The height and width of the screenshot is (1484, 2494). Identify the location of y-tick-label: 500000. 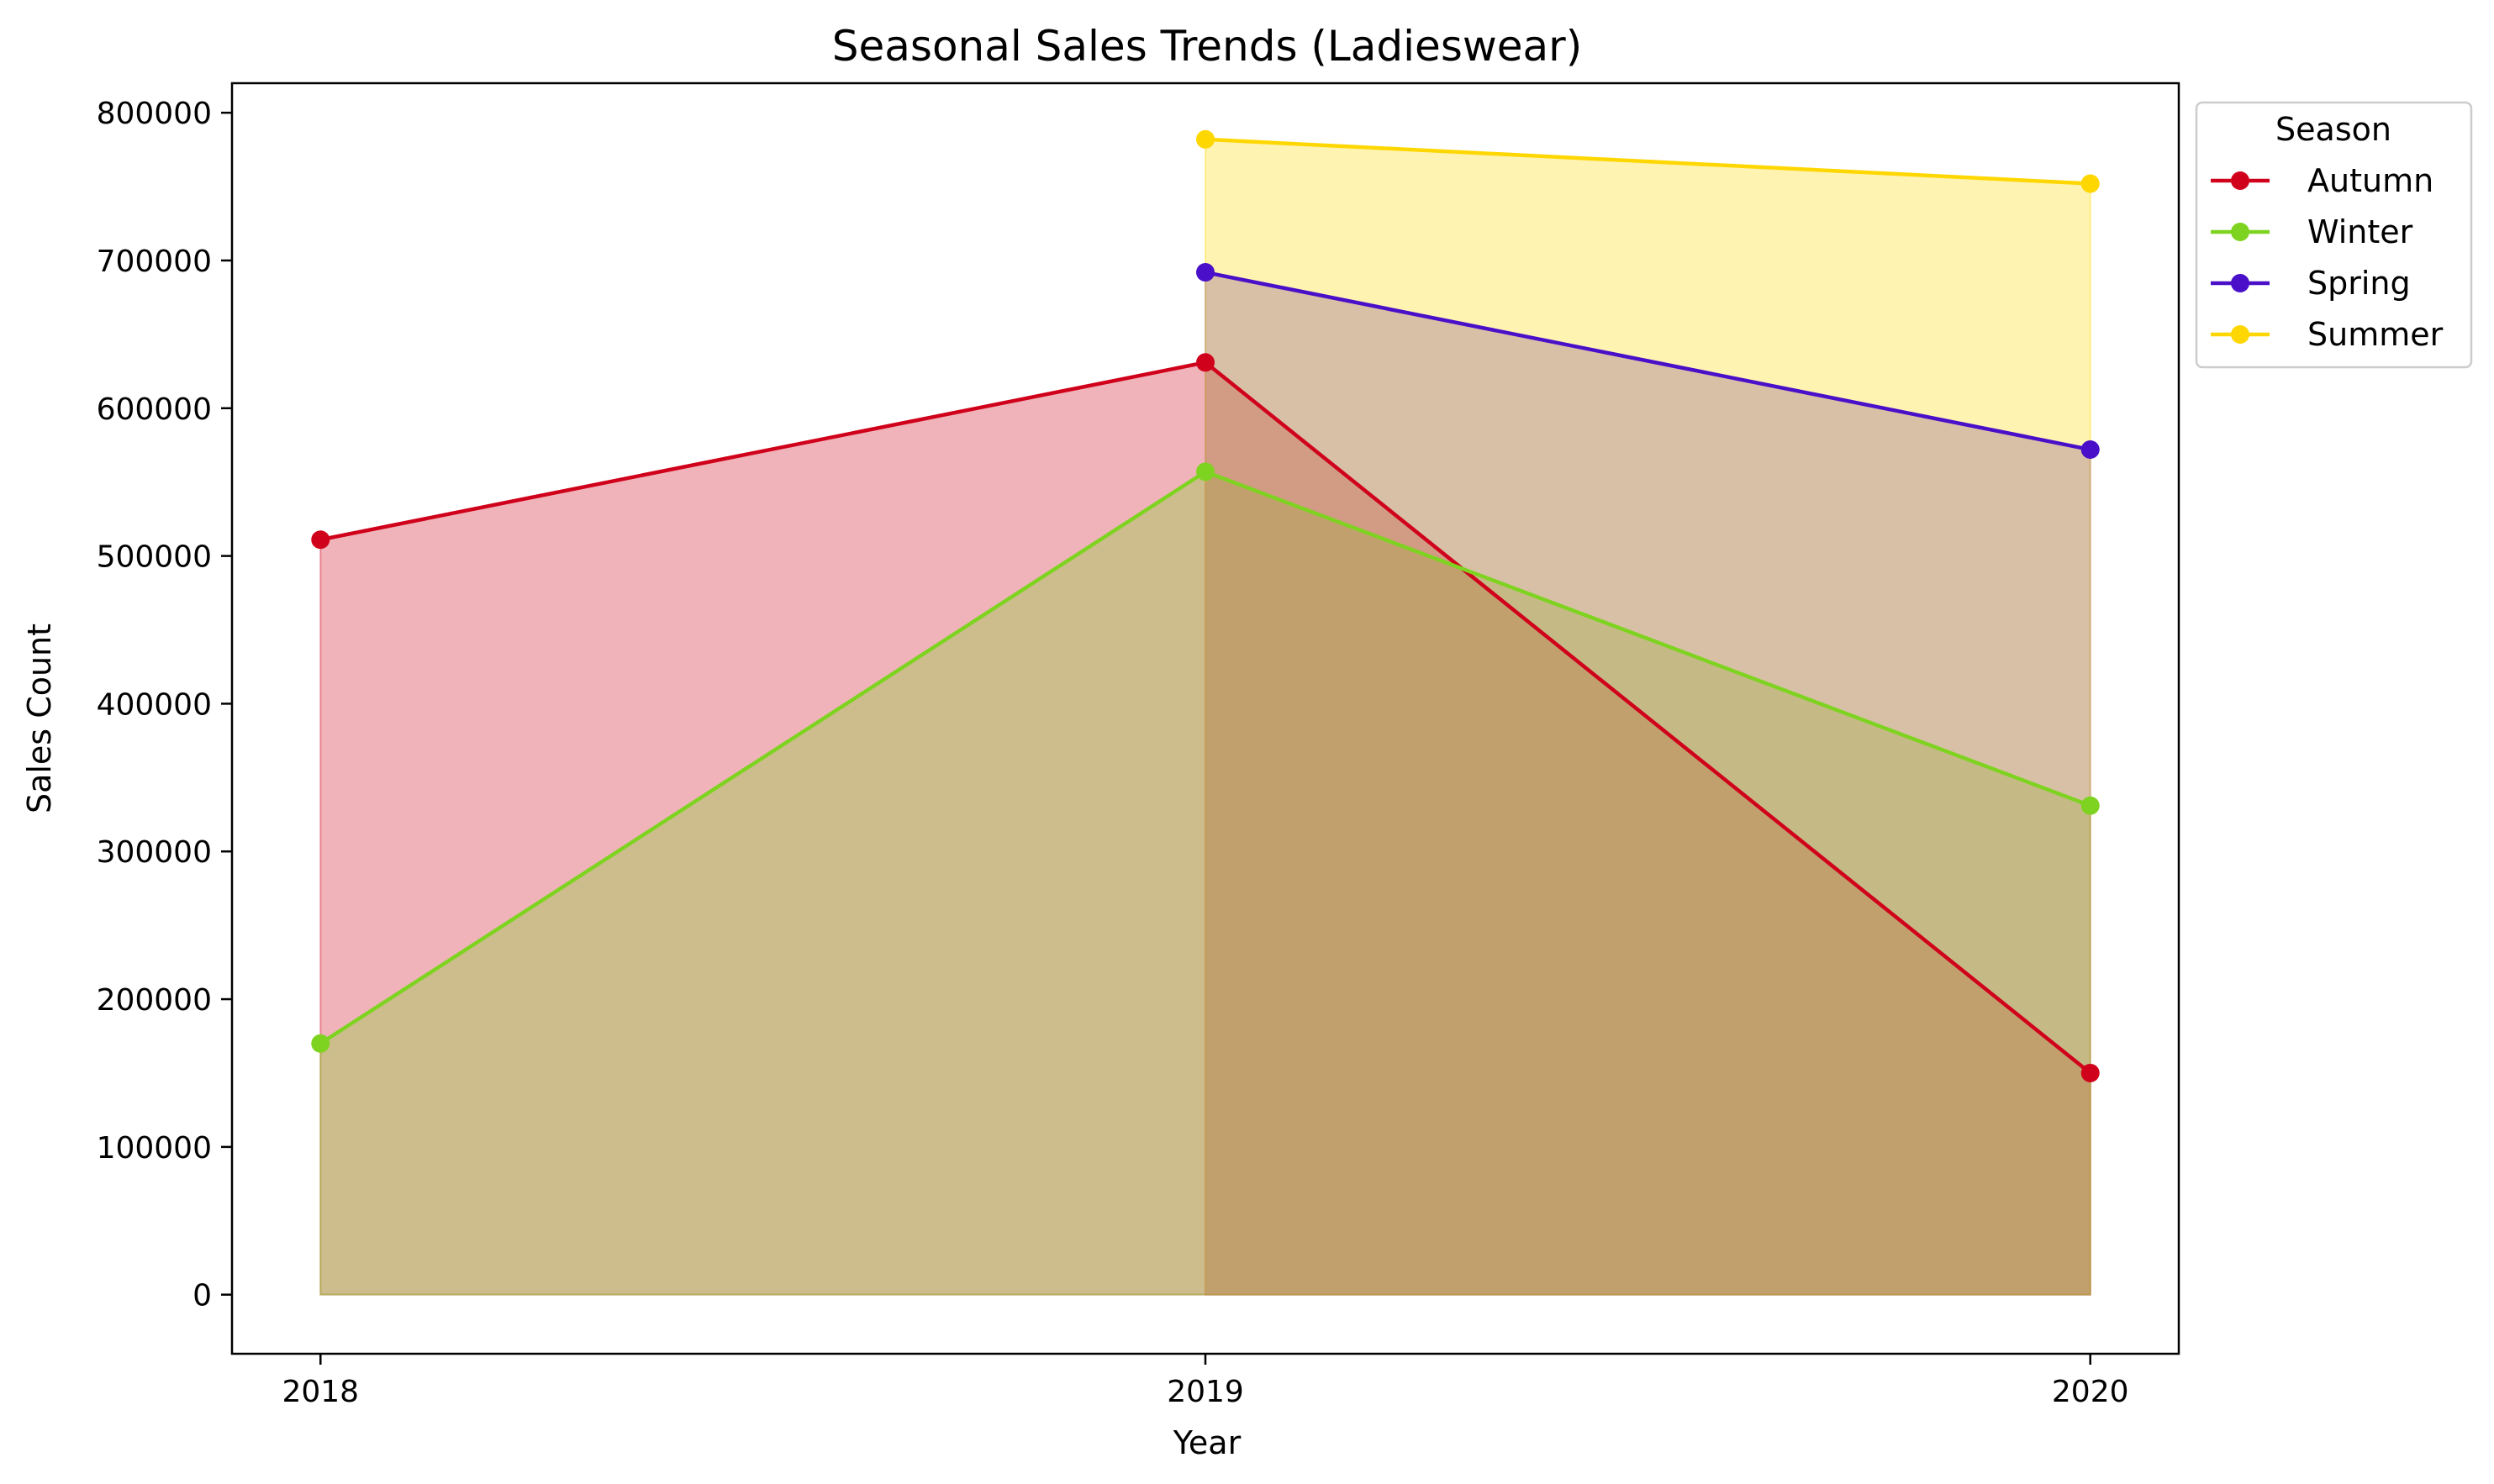
(154, 557).